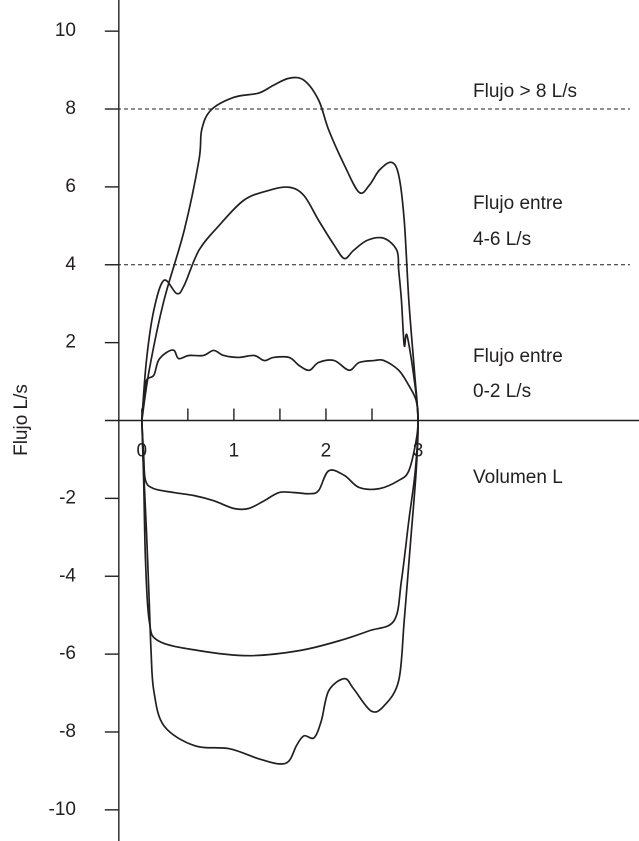 The image size is (639, 841). What do you see at coordinates (67, 575) in the screenshot?
I see `y-tick-label: -4` at bounding box center [67, 575].